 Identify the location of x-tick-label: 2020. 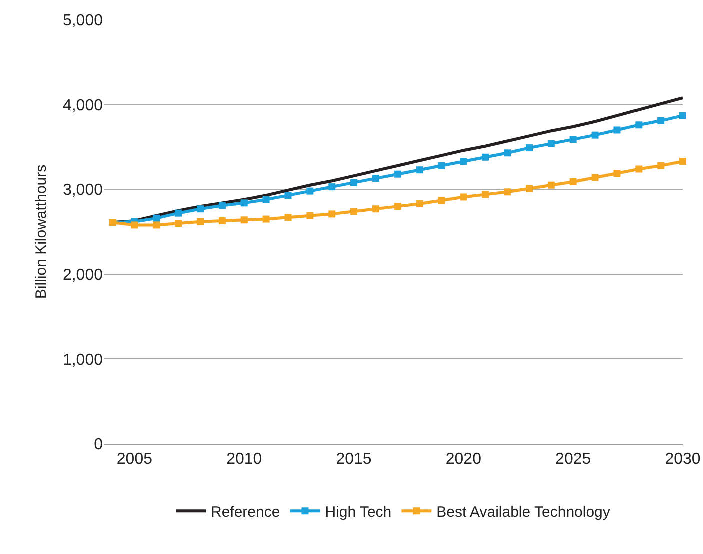
(464, 459).